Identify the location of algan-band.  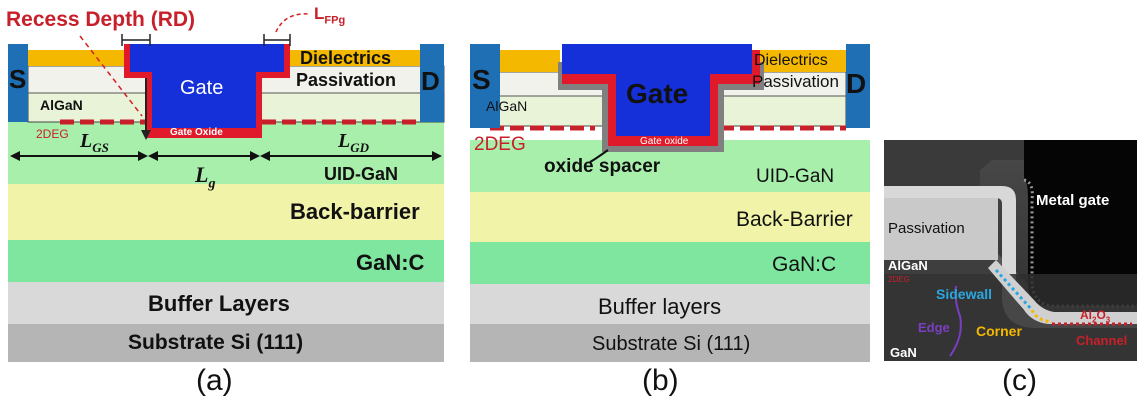
(940, 267).